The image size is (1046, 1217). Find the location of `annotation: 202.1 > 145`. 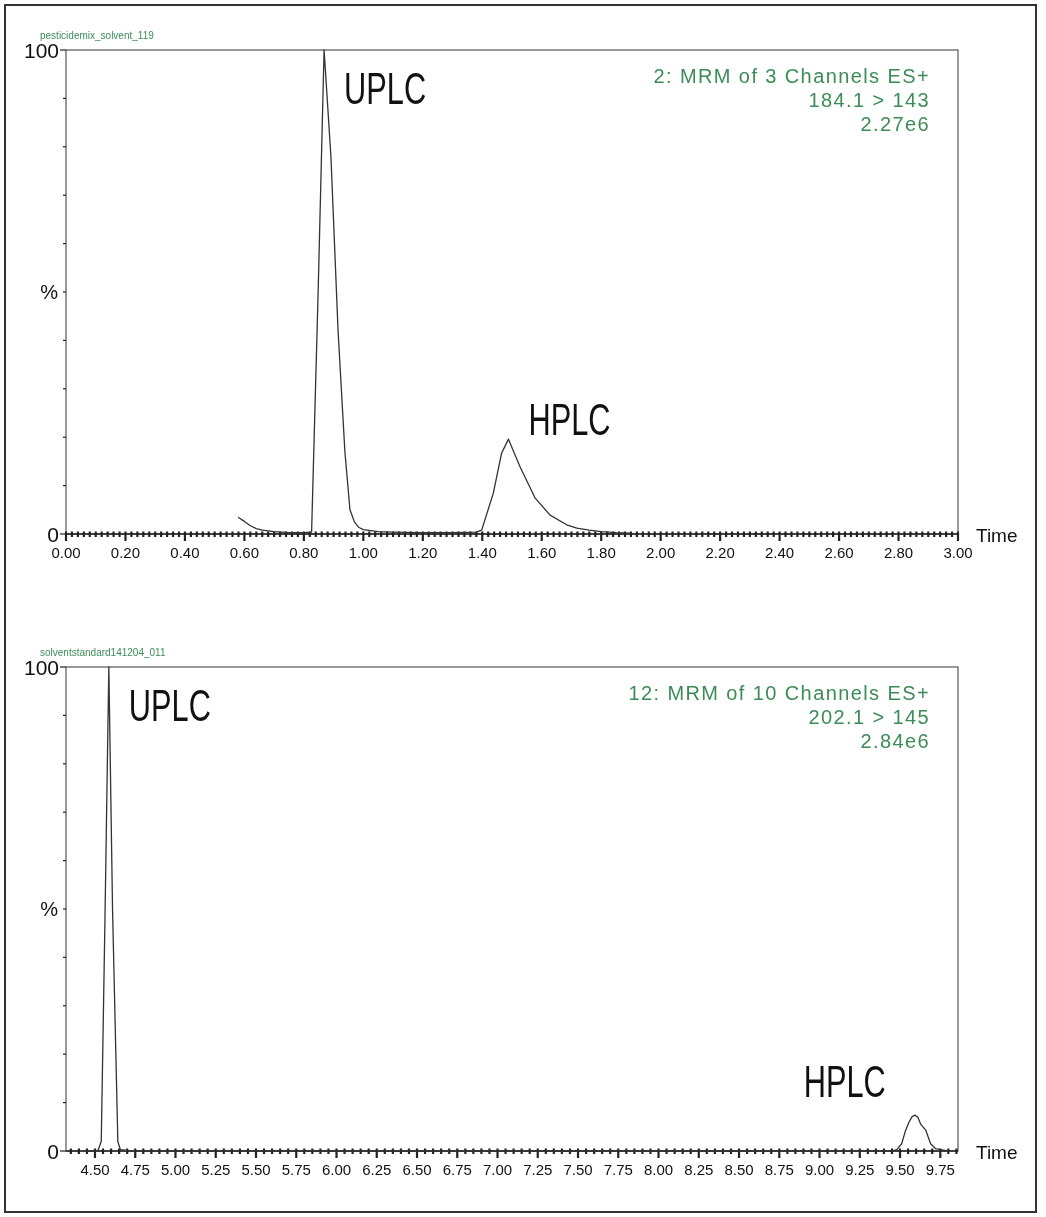

annotation: 202.1 > 145 is located at coordinates (869, 717).